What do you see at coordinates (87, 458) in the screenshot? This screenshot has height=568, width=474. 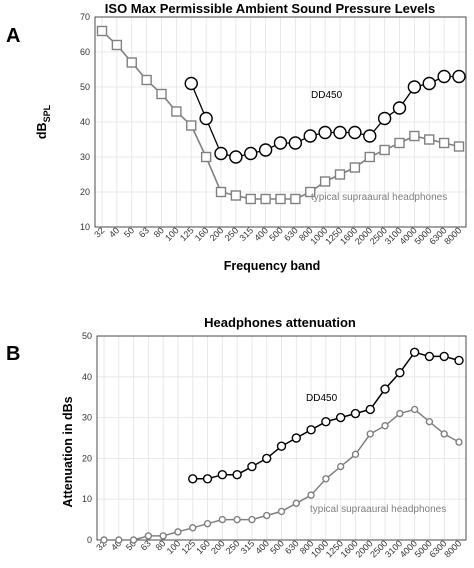 I see `y-tick-label: 20` at bounding box center [87, 458].